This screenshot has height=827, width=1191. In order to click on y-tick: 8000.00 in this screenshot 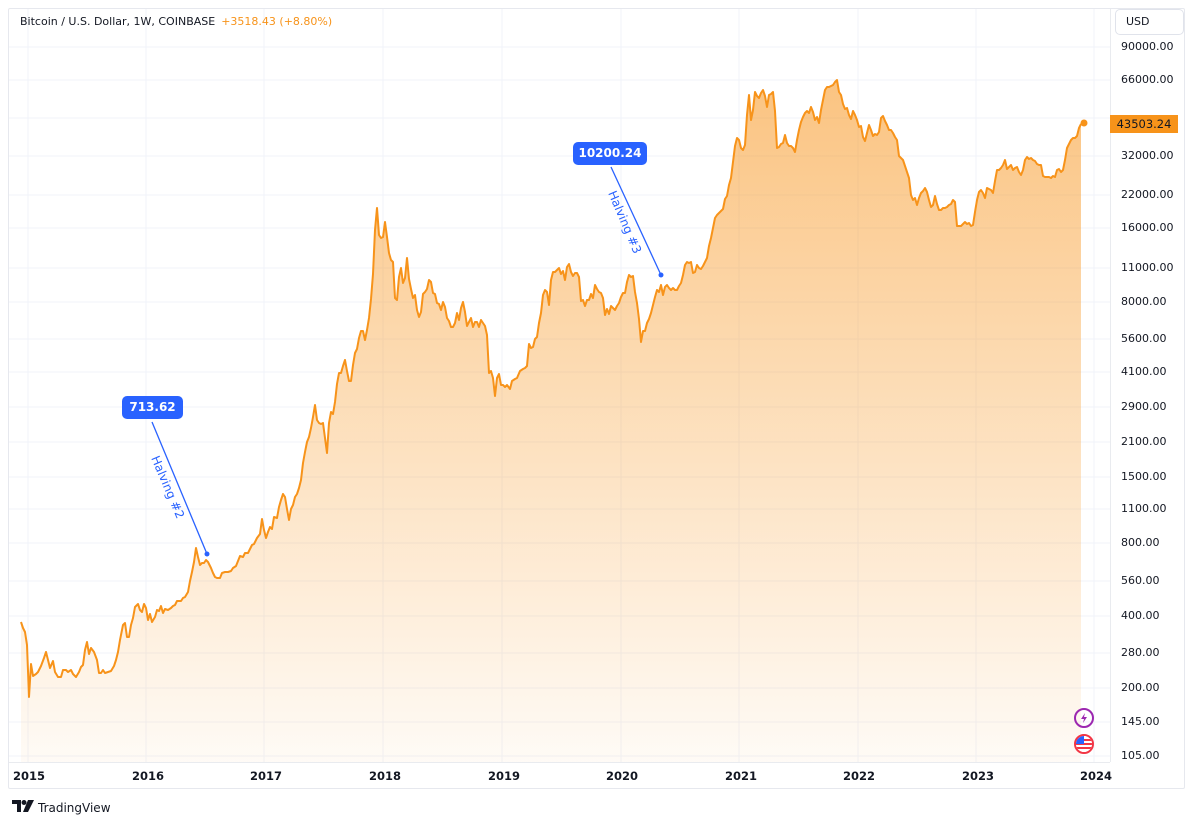, I will do `click(1144, 301)`.